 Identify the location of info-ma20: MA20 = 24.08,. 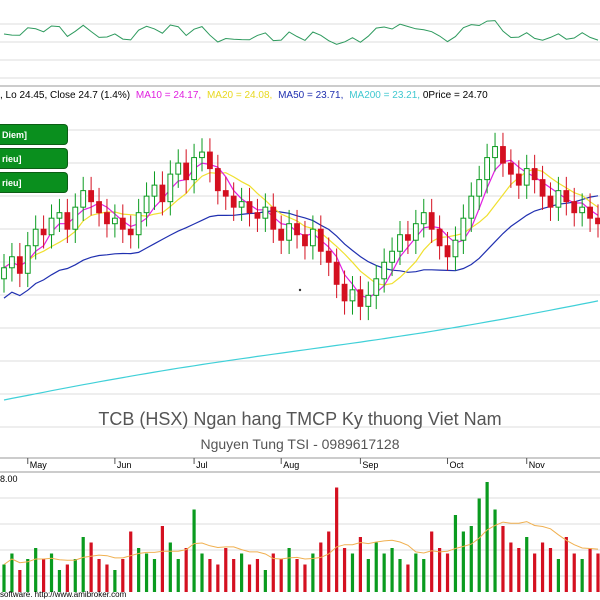
(239, 95).